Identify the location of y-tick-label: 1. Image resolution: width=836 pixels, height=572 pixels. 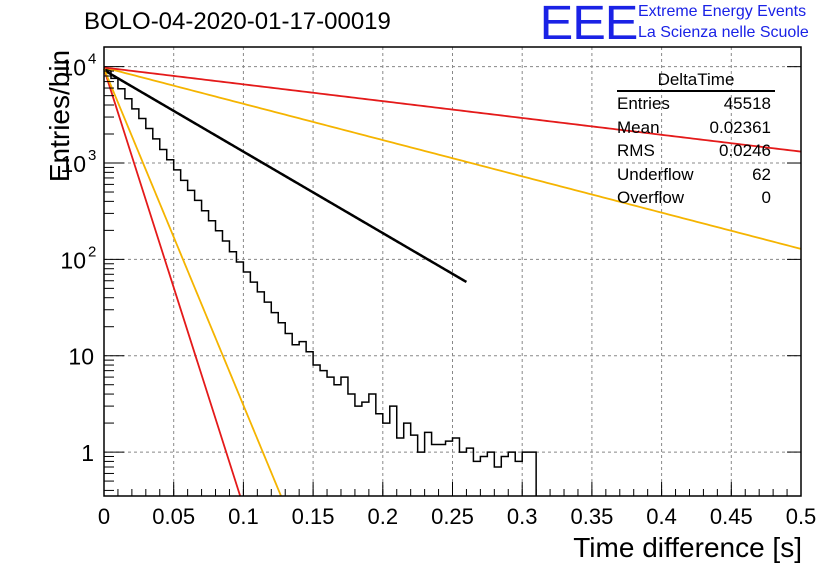
(87, 453).